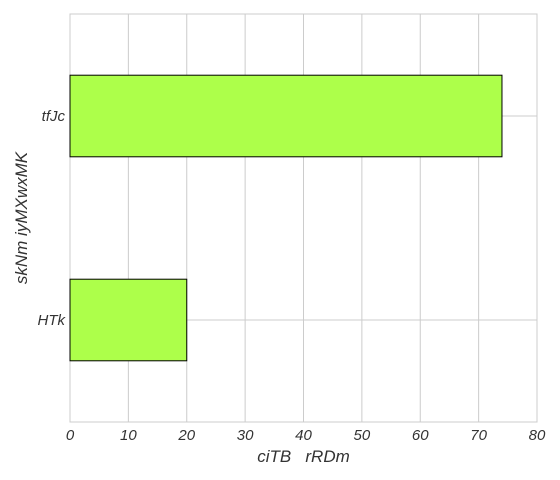 The image size is (560, 480). Describe the element at coordinates (128, 435) in the screenshot. I see `x-tick-label: 10` at that location.